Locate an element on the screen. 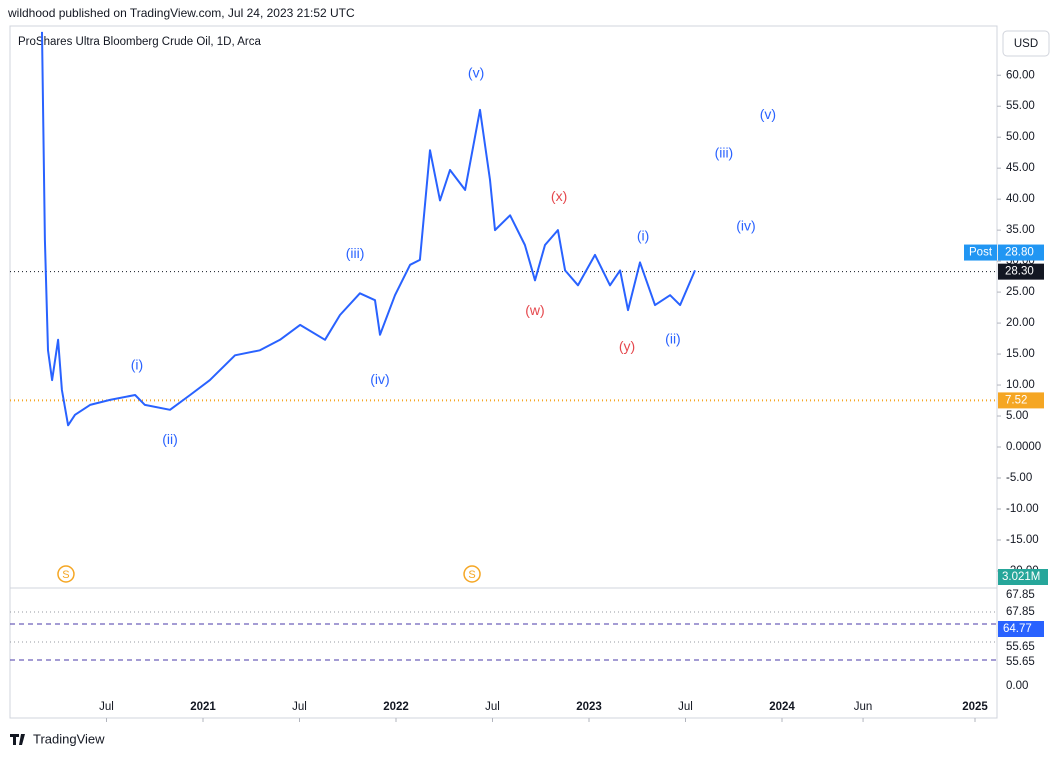  post-tag-bg is located at coordinates (980, 252).